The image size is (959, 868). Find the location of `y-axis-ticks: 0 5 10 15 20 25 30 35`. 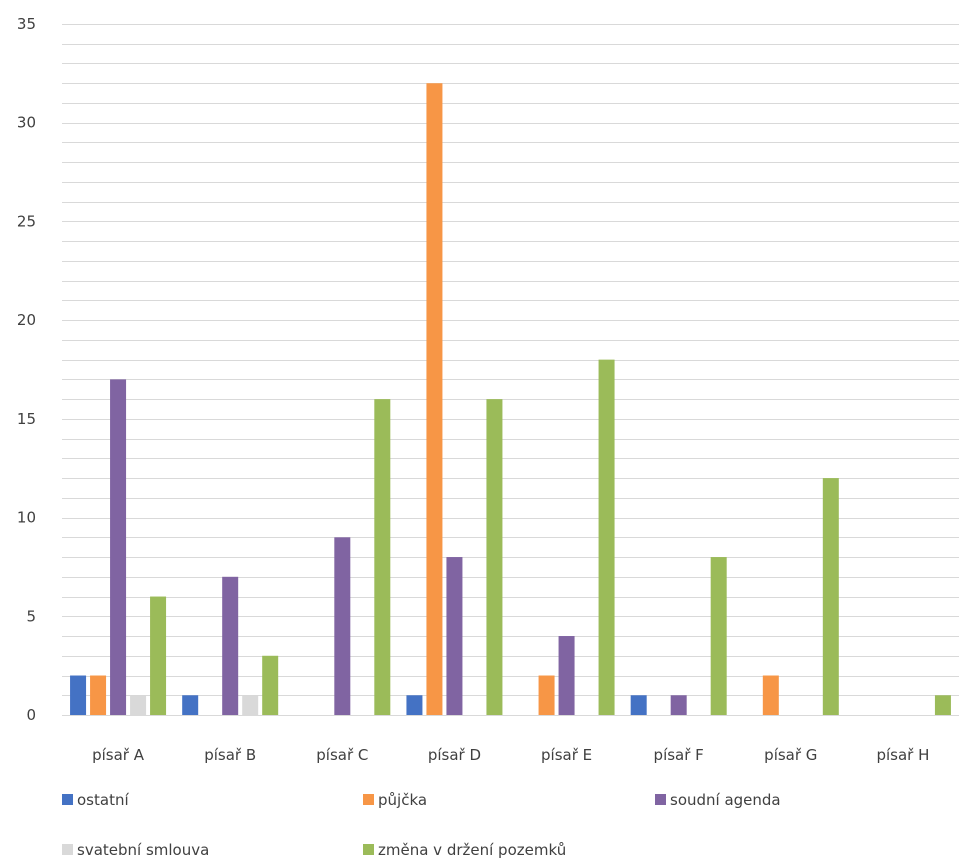

y-axis-ticks: 0 5 10 15 20 25 30 35 is located at coordinates (26, 369).